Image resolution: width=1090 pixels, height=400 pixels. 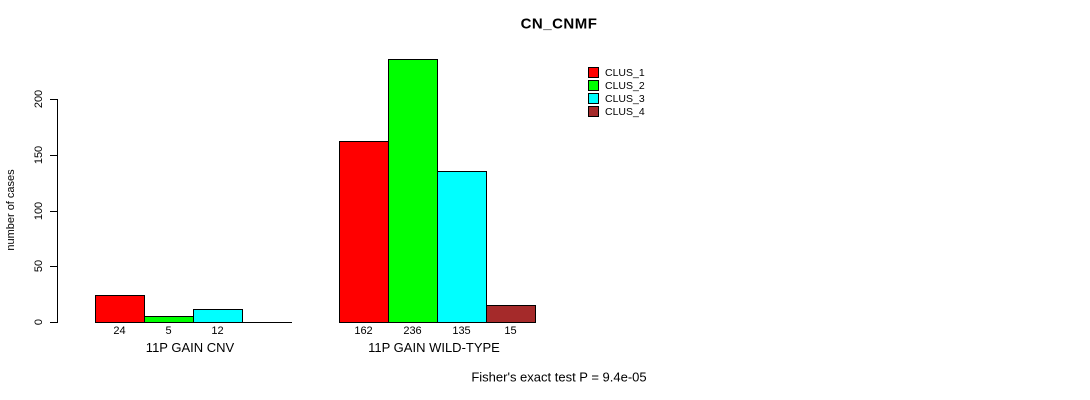 I want to click on bar-value-label-clus-3-11p-gain-wild-type: 135, so click(x=461, y=331).